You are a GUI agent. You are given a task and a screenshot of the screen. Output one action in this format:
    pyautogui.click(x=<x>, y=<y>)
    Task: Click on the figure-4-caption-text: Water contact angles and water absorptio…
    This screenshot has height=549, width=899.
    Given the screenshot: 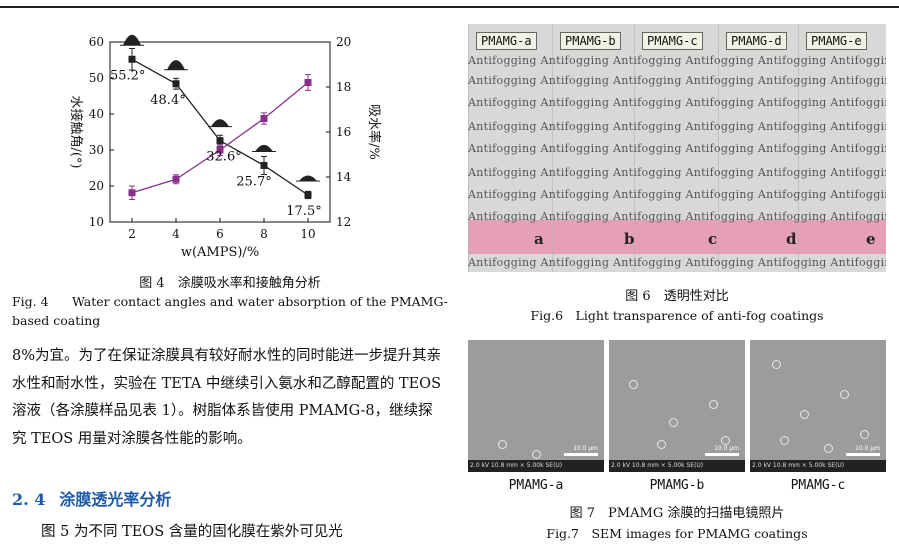 What is the action you would take?
    pyautogui.click(x=230, y=311)
    